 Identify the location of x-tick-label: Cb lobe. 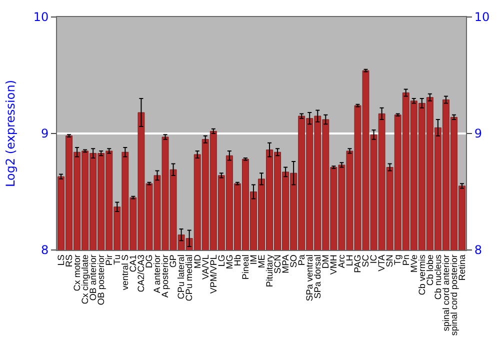
(429, 270).